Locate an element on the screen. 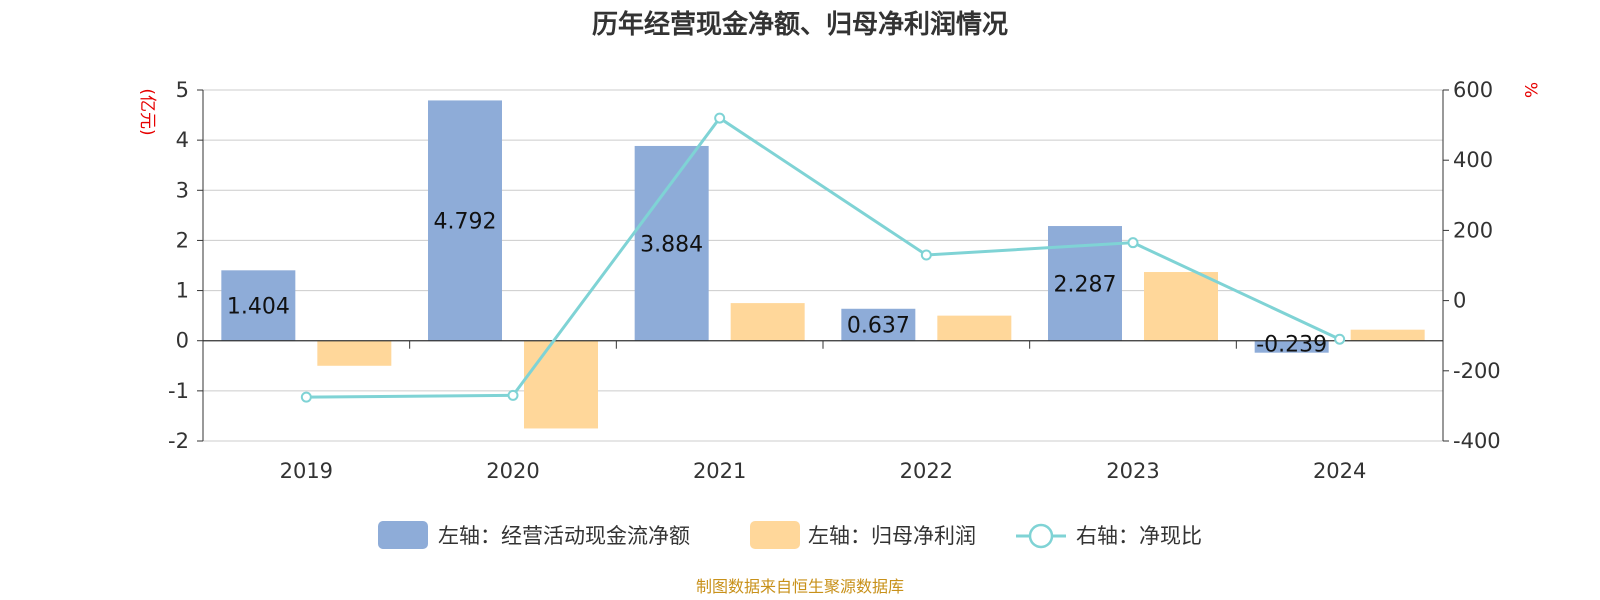 The width and height of the screenshot is (1600, 600). point-ratio-2021 is located at coordinates (720, 118).